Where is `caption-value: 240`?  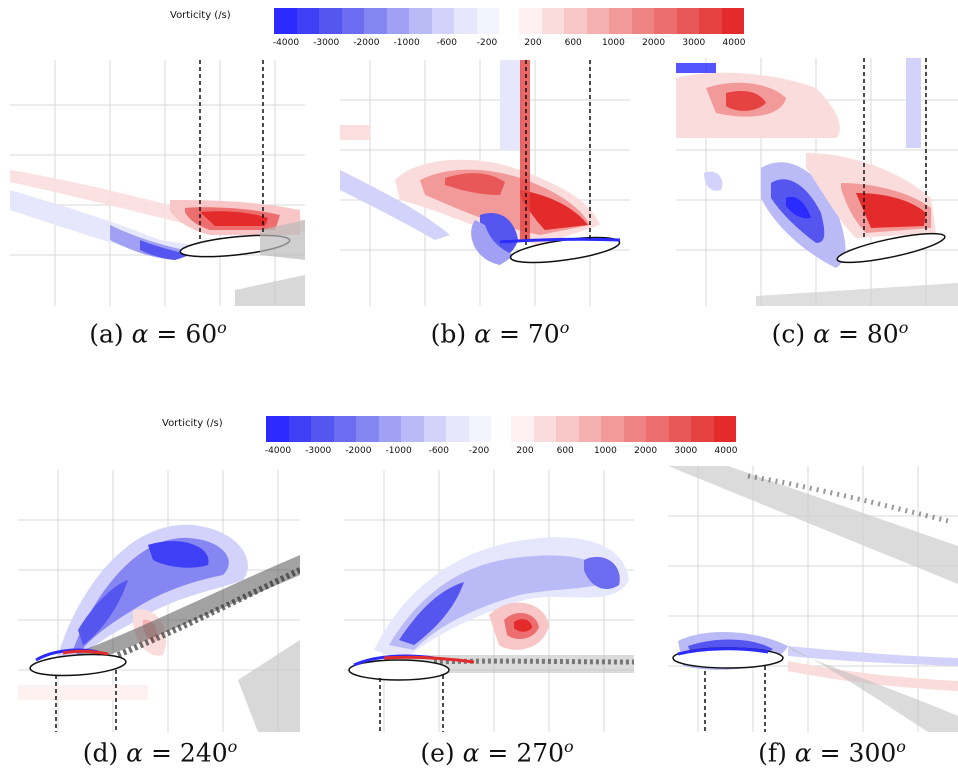 caption-value: 240 is located at coordinates (203, 753).